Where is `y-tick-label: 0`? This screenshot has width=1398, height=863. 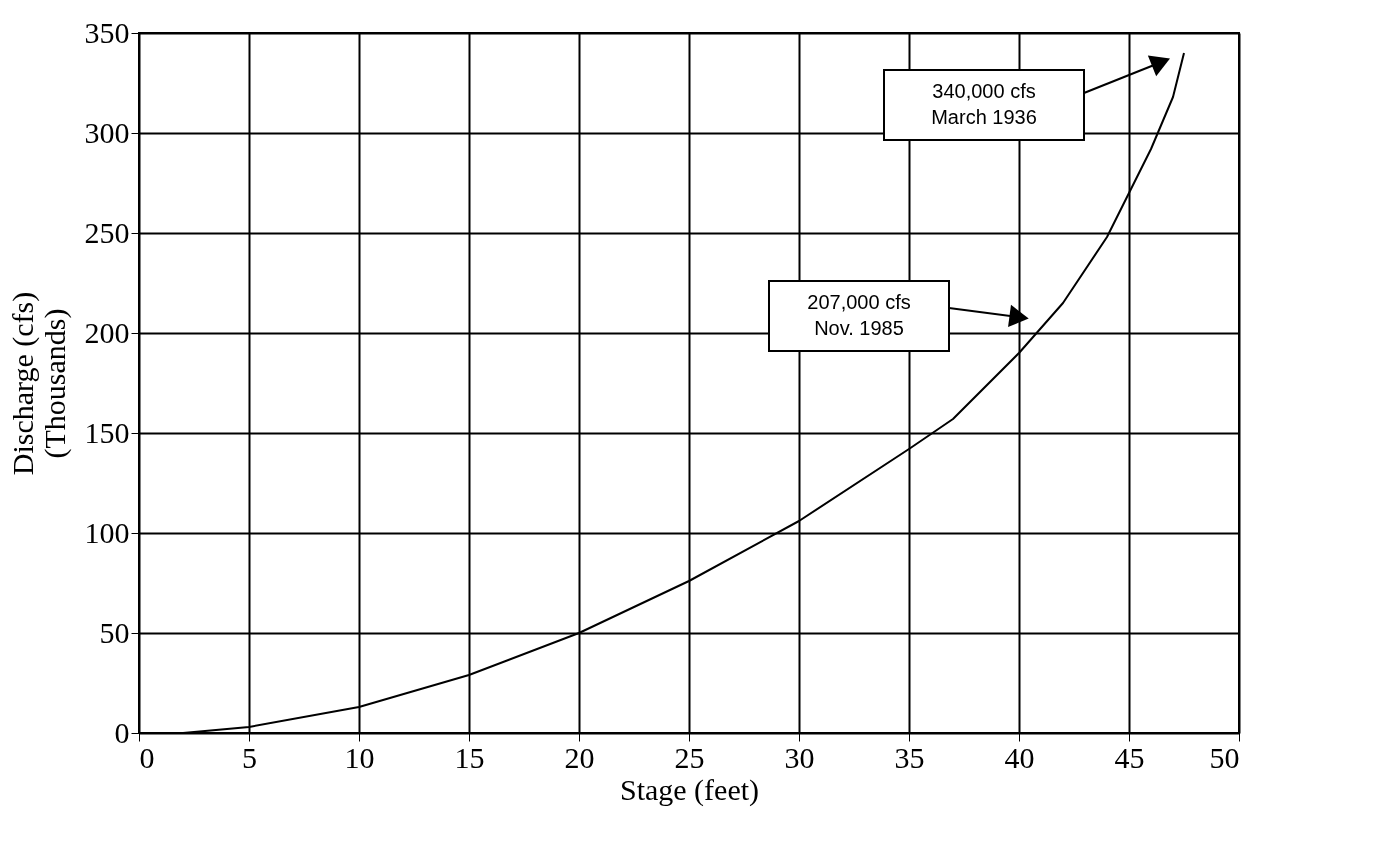
y-tick-label: 0 is located at coordinates (122, 732).